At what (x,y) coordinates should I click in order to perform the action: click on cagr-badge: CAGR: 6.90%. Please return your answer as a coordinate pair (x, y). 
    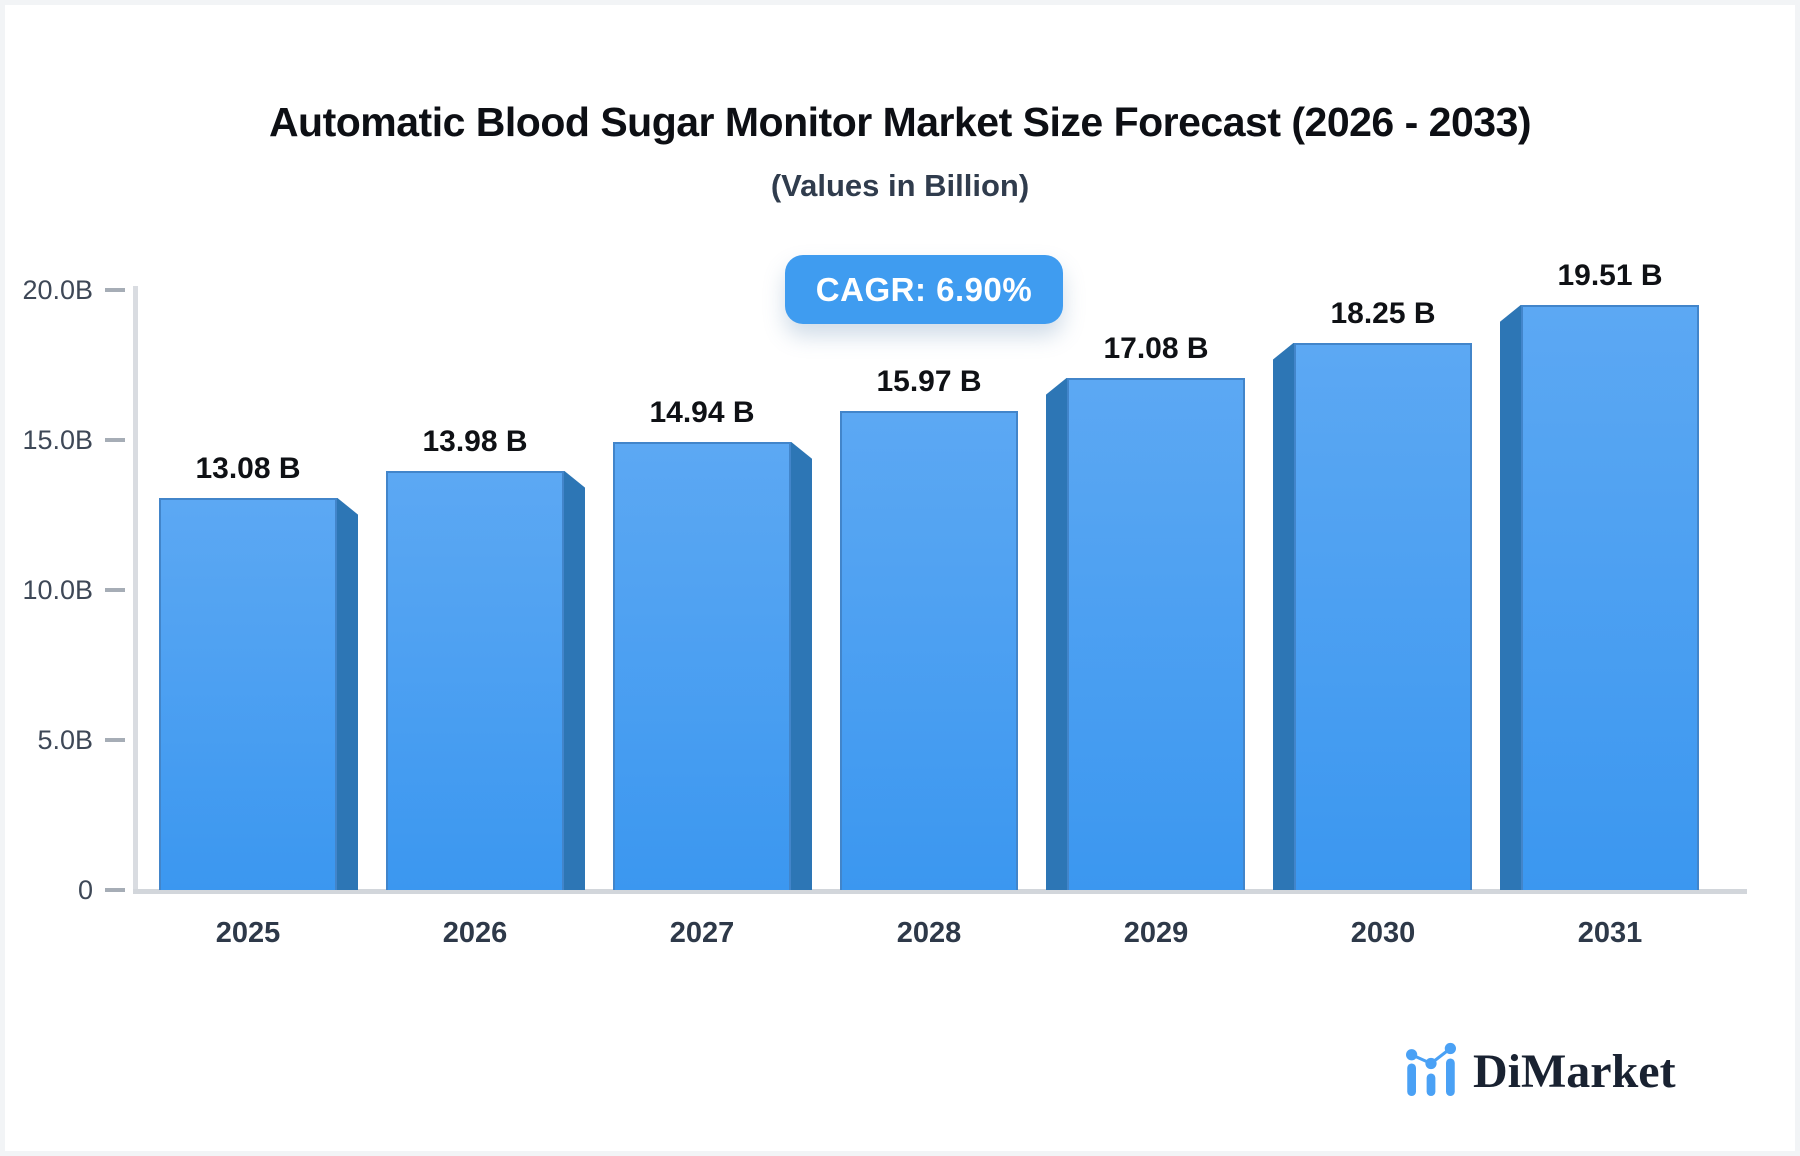
    Looking at the image, I should click on (924, 289).